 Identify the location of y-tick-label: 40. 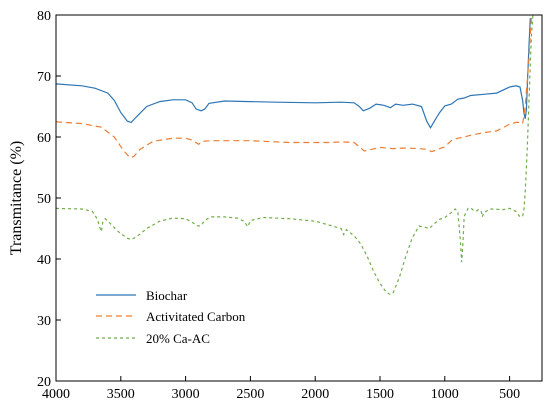
(44, 260).